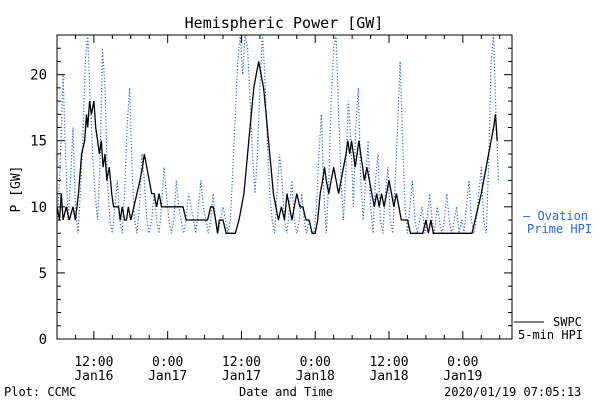 The height and width of the screenshot is (400, 600). What do you see at coordinates (16, 189) in the screenshot?
I see `y-axis-label: P [GW]` at bounding box center [16, 189].